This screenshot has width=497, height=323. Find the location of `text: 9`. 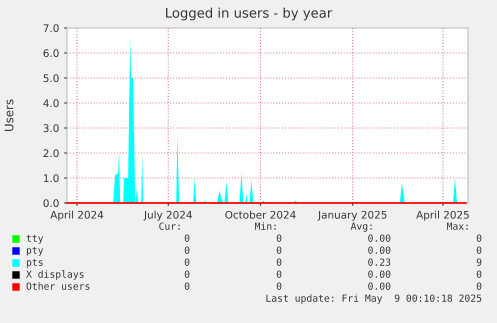

text: 9 is located at coordinates (479, 262).